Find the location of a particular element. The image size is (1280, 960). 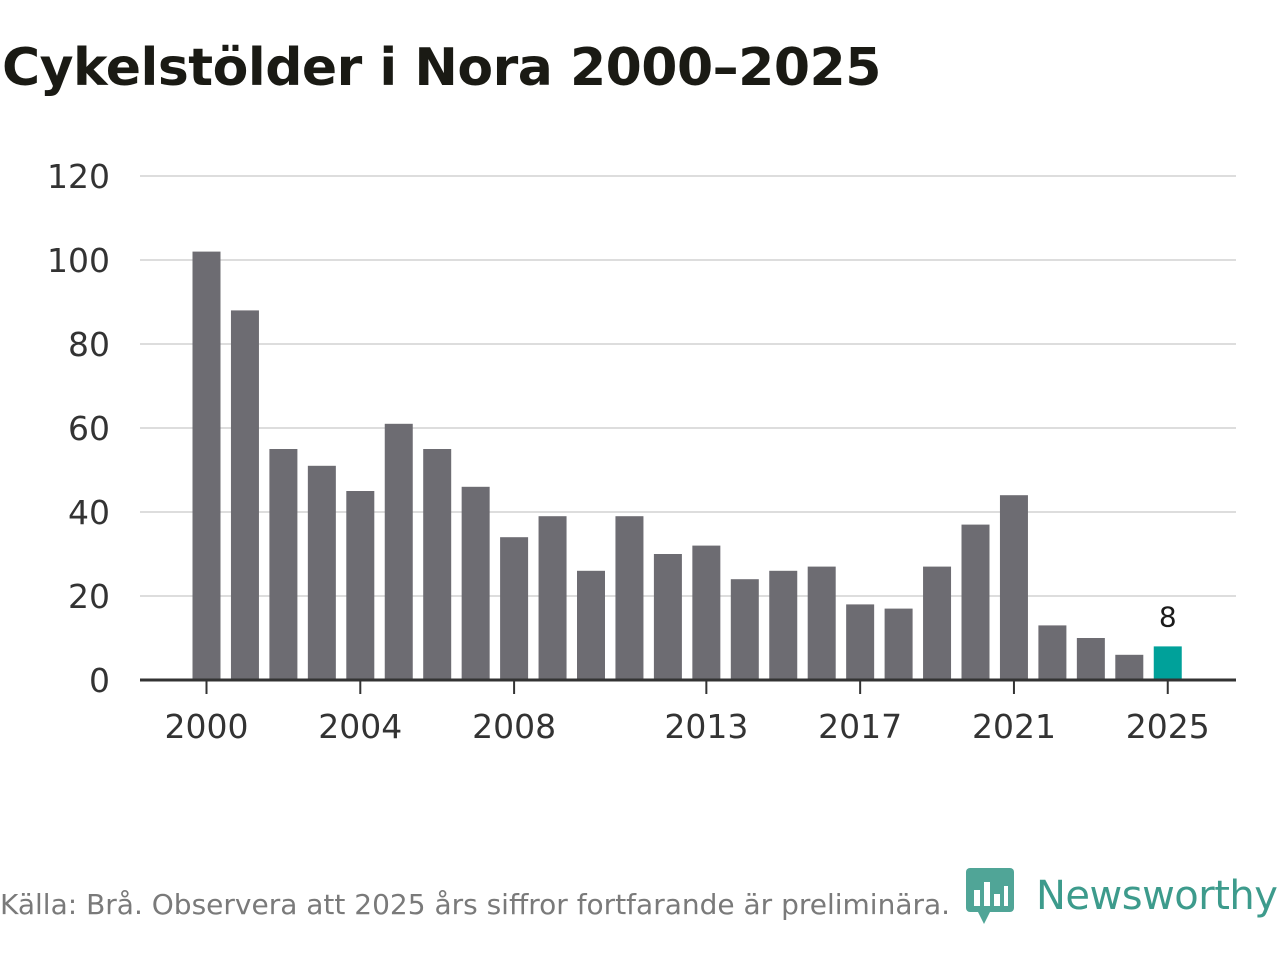

y-tick-label-100: 100 is located at coordinates (78, 260).